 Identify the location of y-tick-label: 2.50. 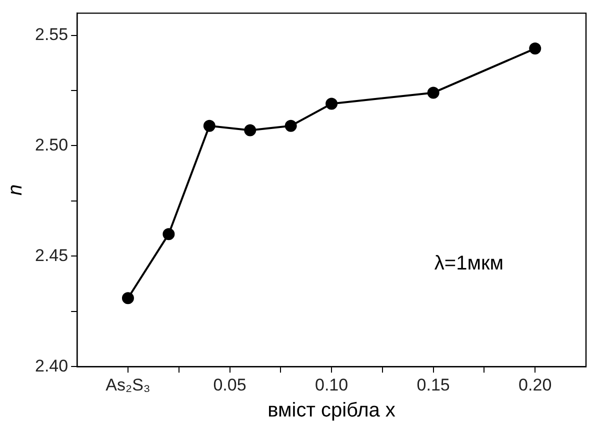
(51, 144).